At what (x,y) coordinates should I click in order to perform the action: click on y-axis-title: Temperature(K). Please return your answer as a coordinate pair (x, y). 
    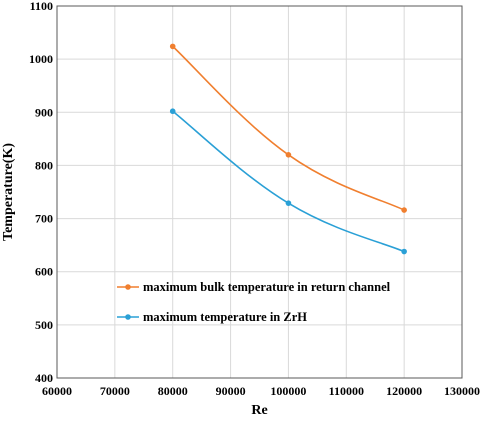
    Looking at the image, I should click on (8, 192).